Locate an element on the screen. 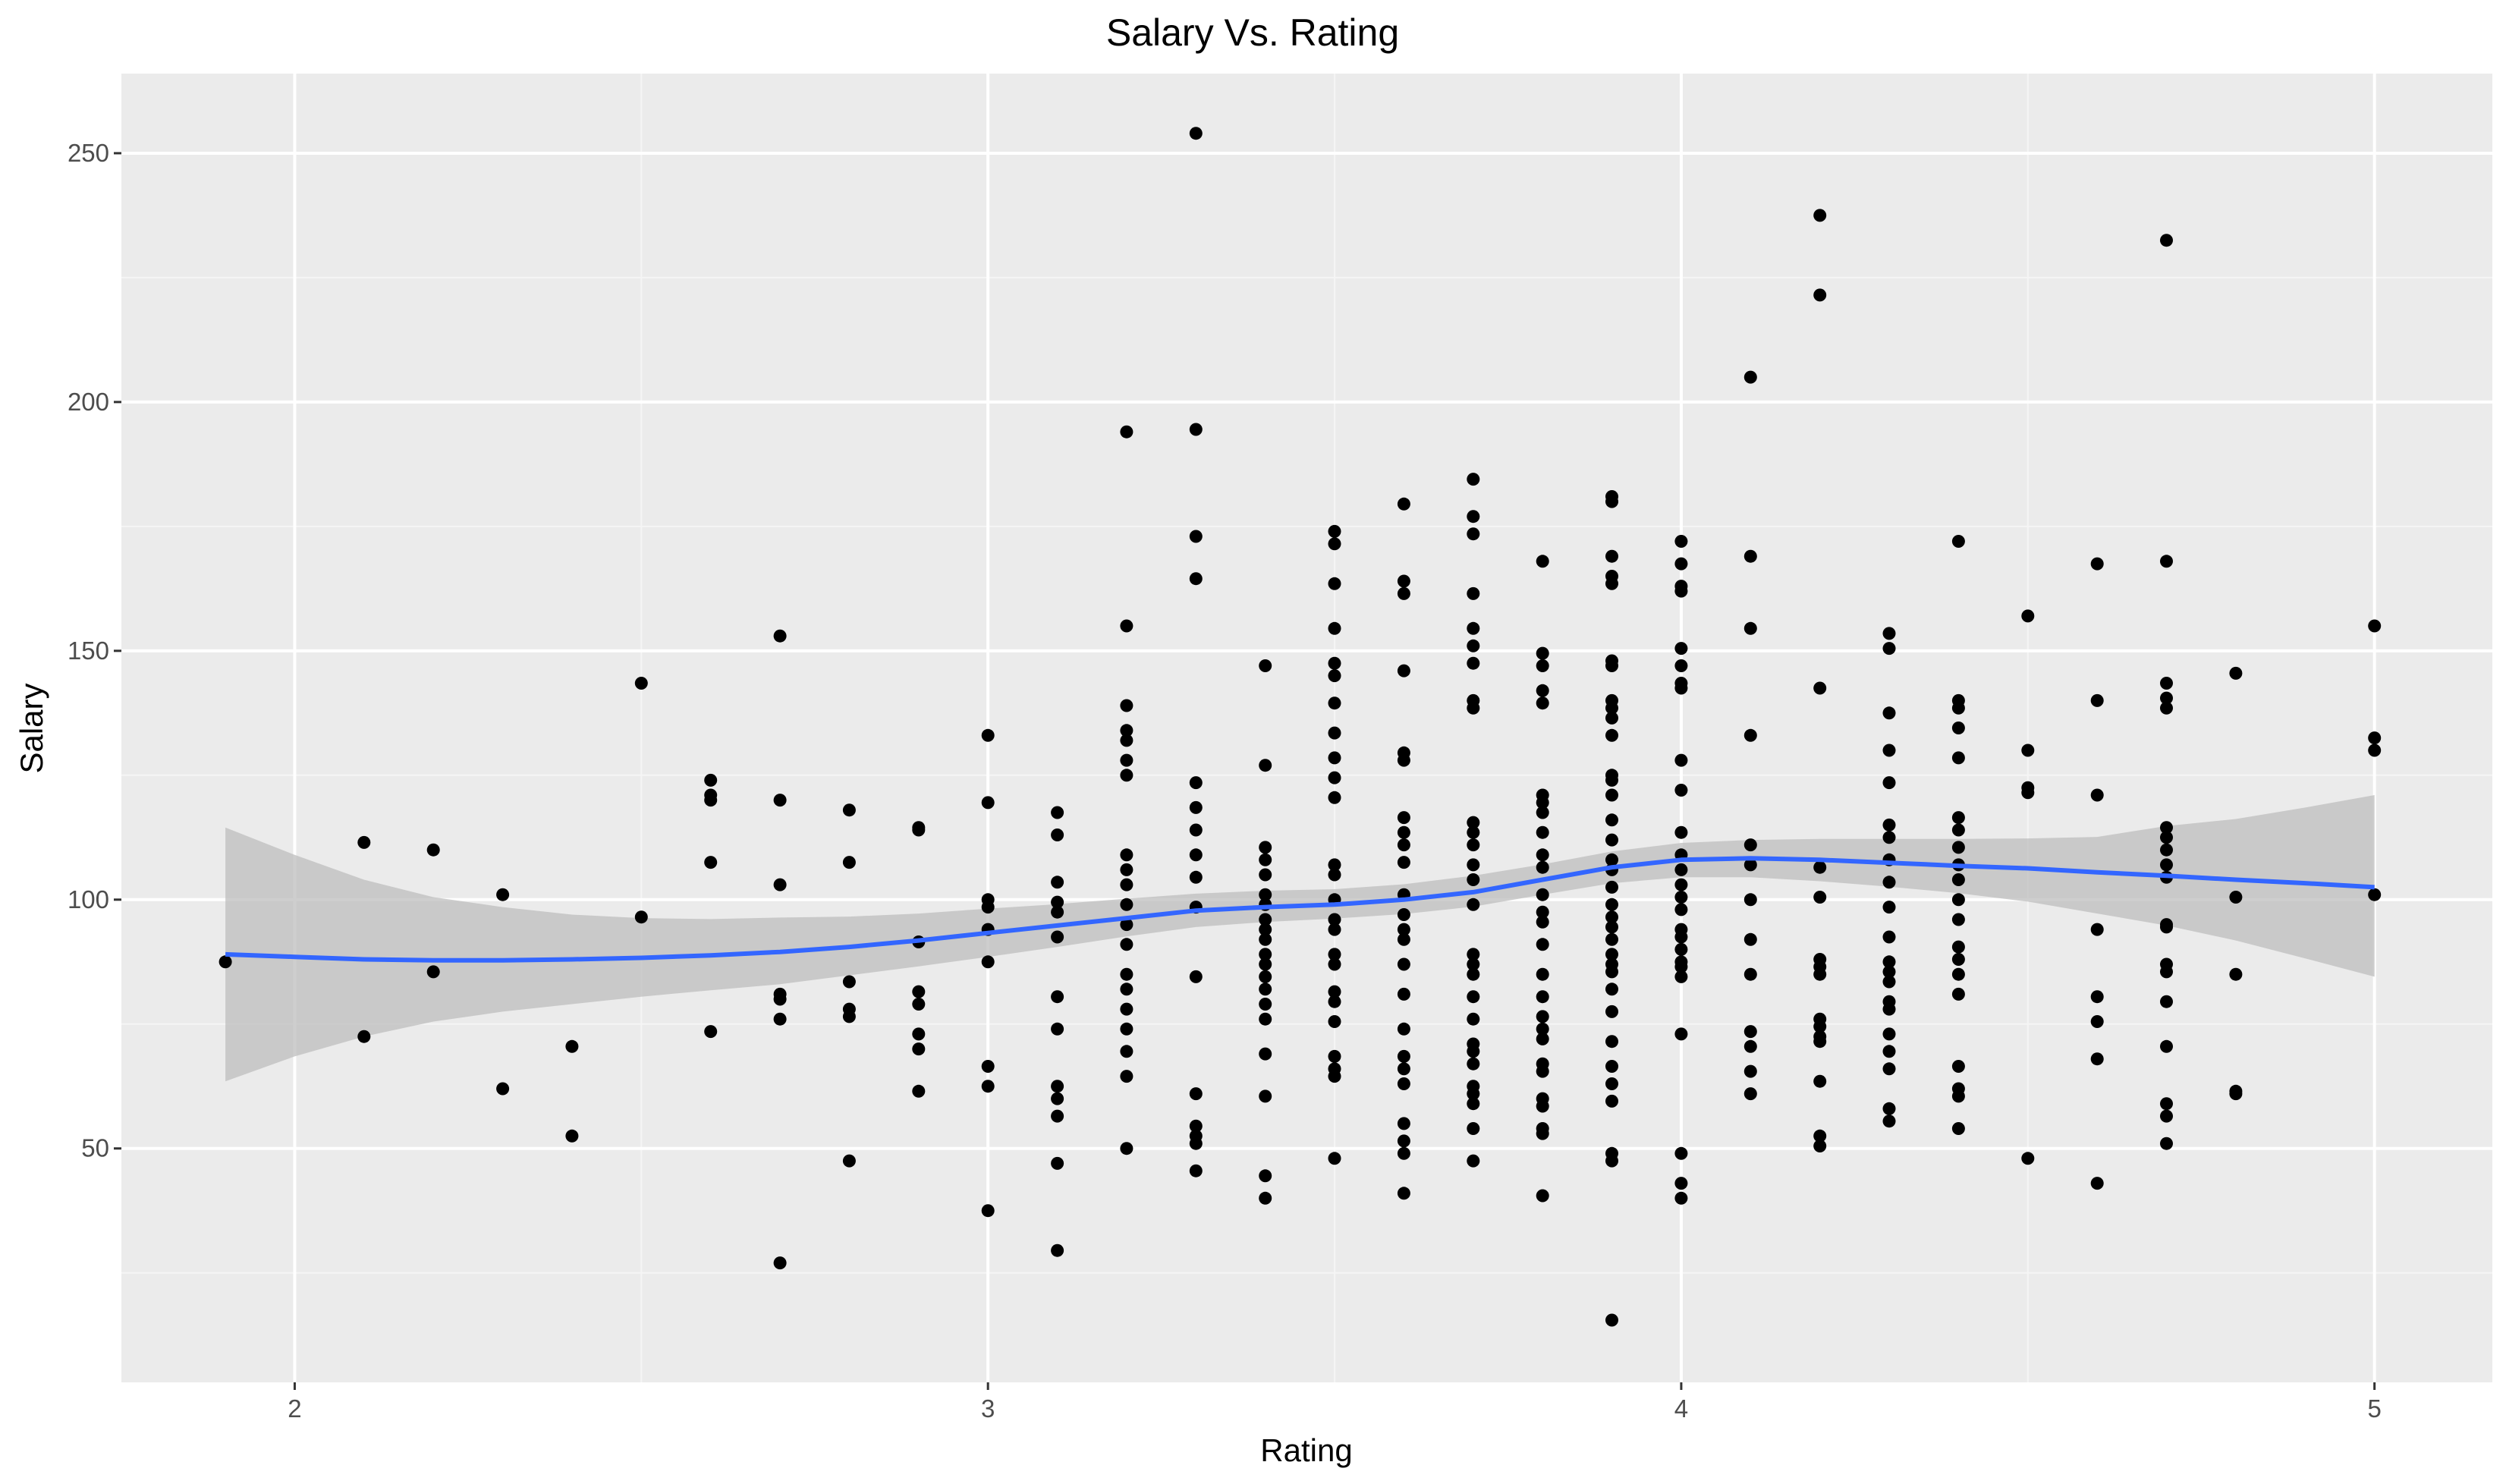 Image resolution: width=2506 pixels, height=1484 pixels. x-tick-label: 5 is located at coordinates (2374, 1408).